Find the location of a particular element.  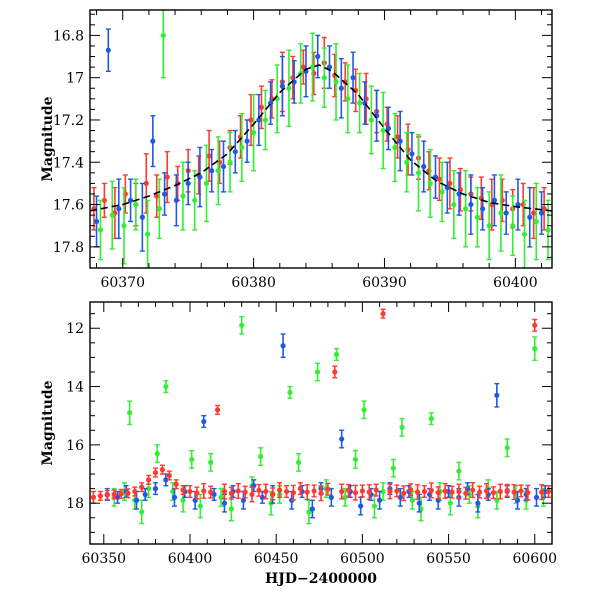

y-tick-label: 16 is located at coordinates (75, 446).